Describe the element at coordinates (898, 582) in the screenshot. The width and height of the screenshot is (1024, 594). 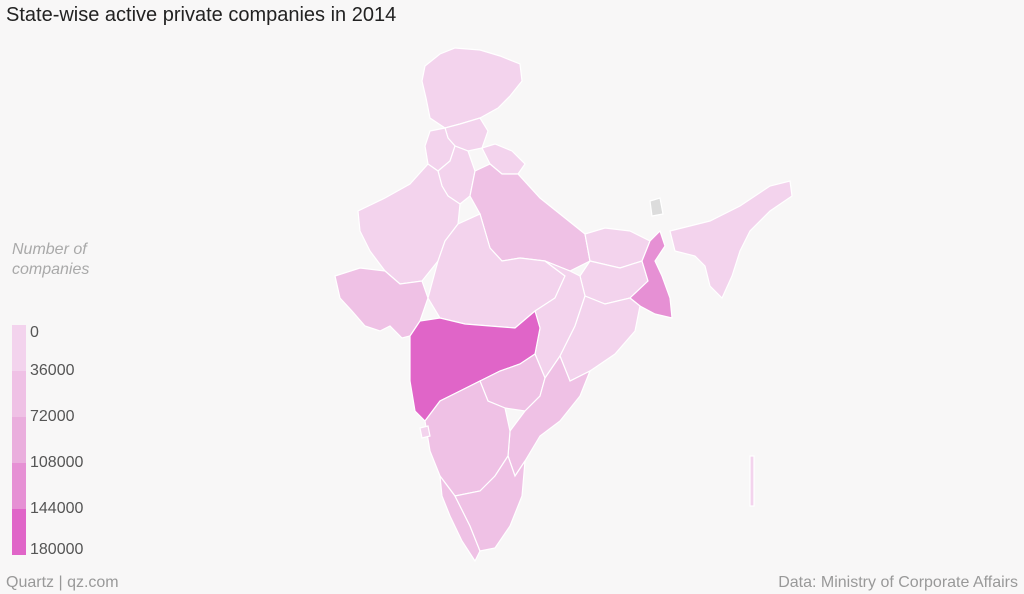
I see `footer-data-source: Data: Ministry of Corporate Affairs` at that location.